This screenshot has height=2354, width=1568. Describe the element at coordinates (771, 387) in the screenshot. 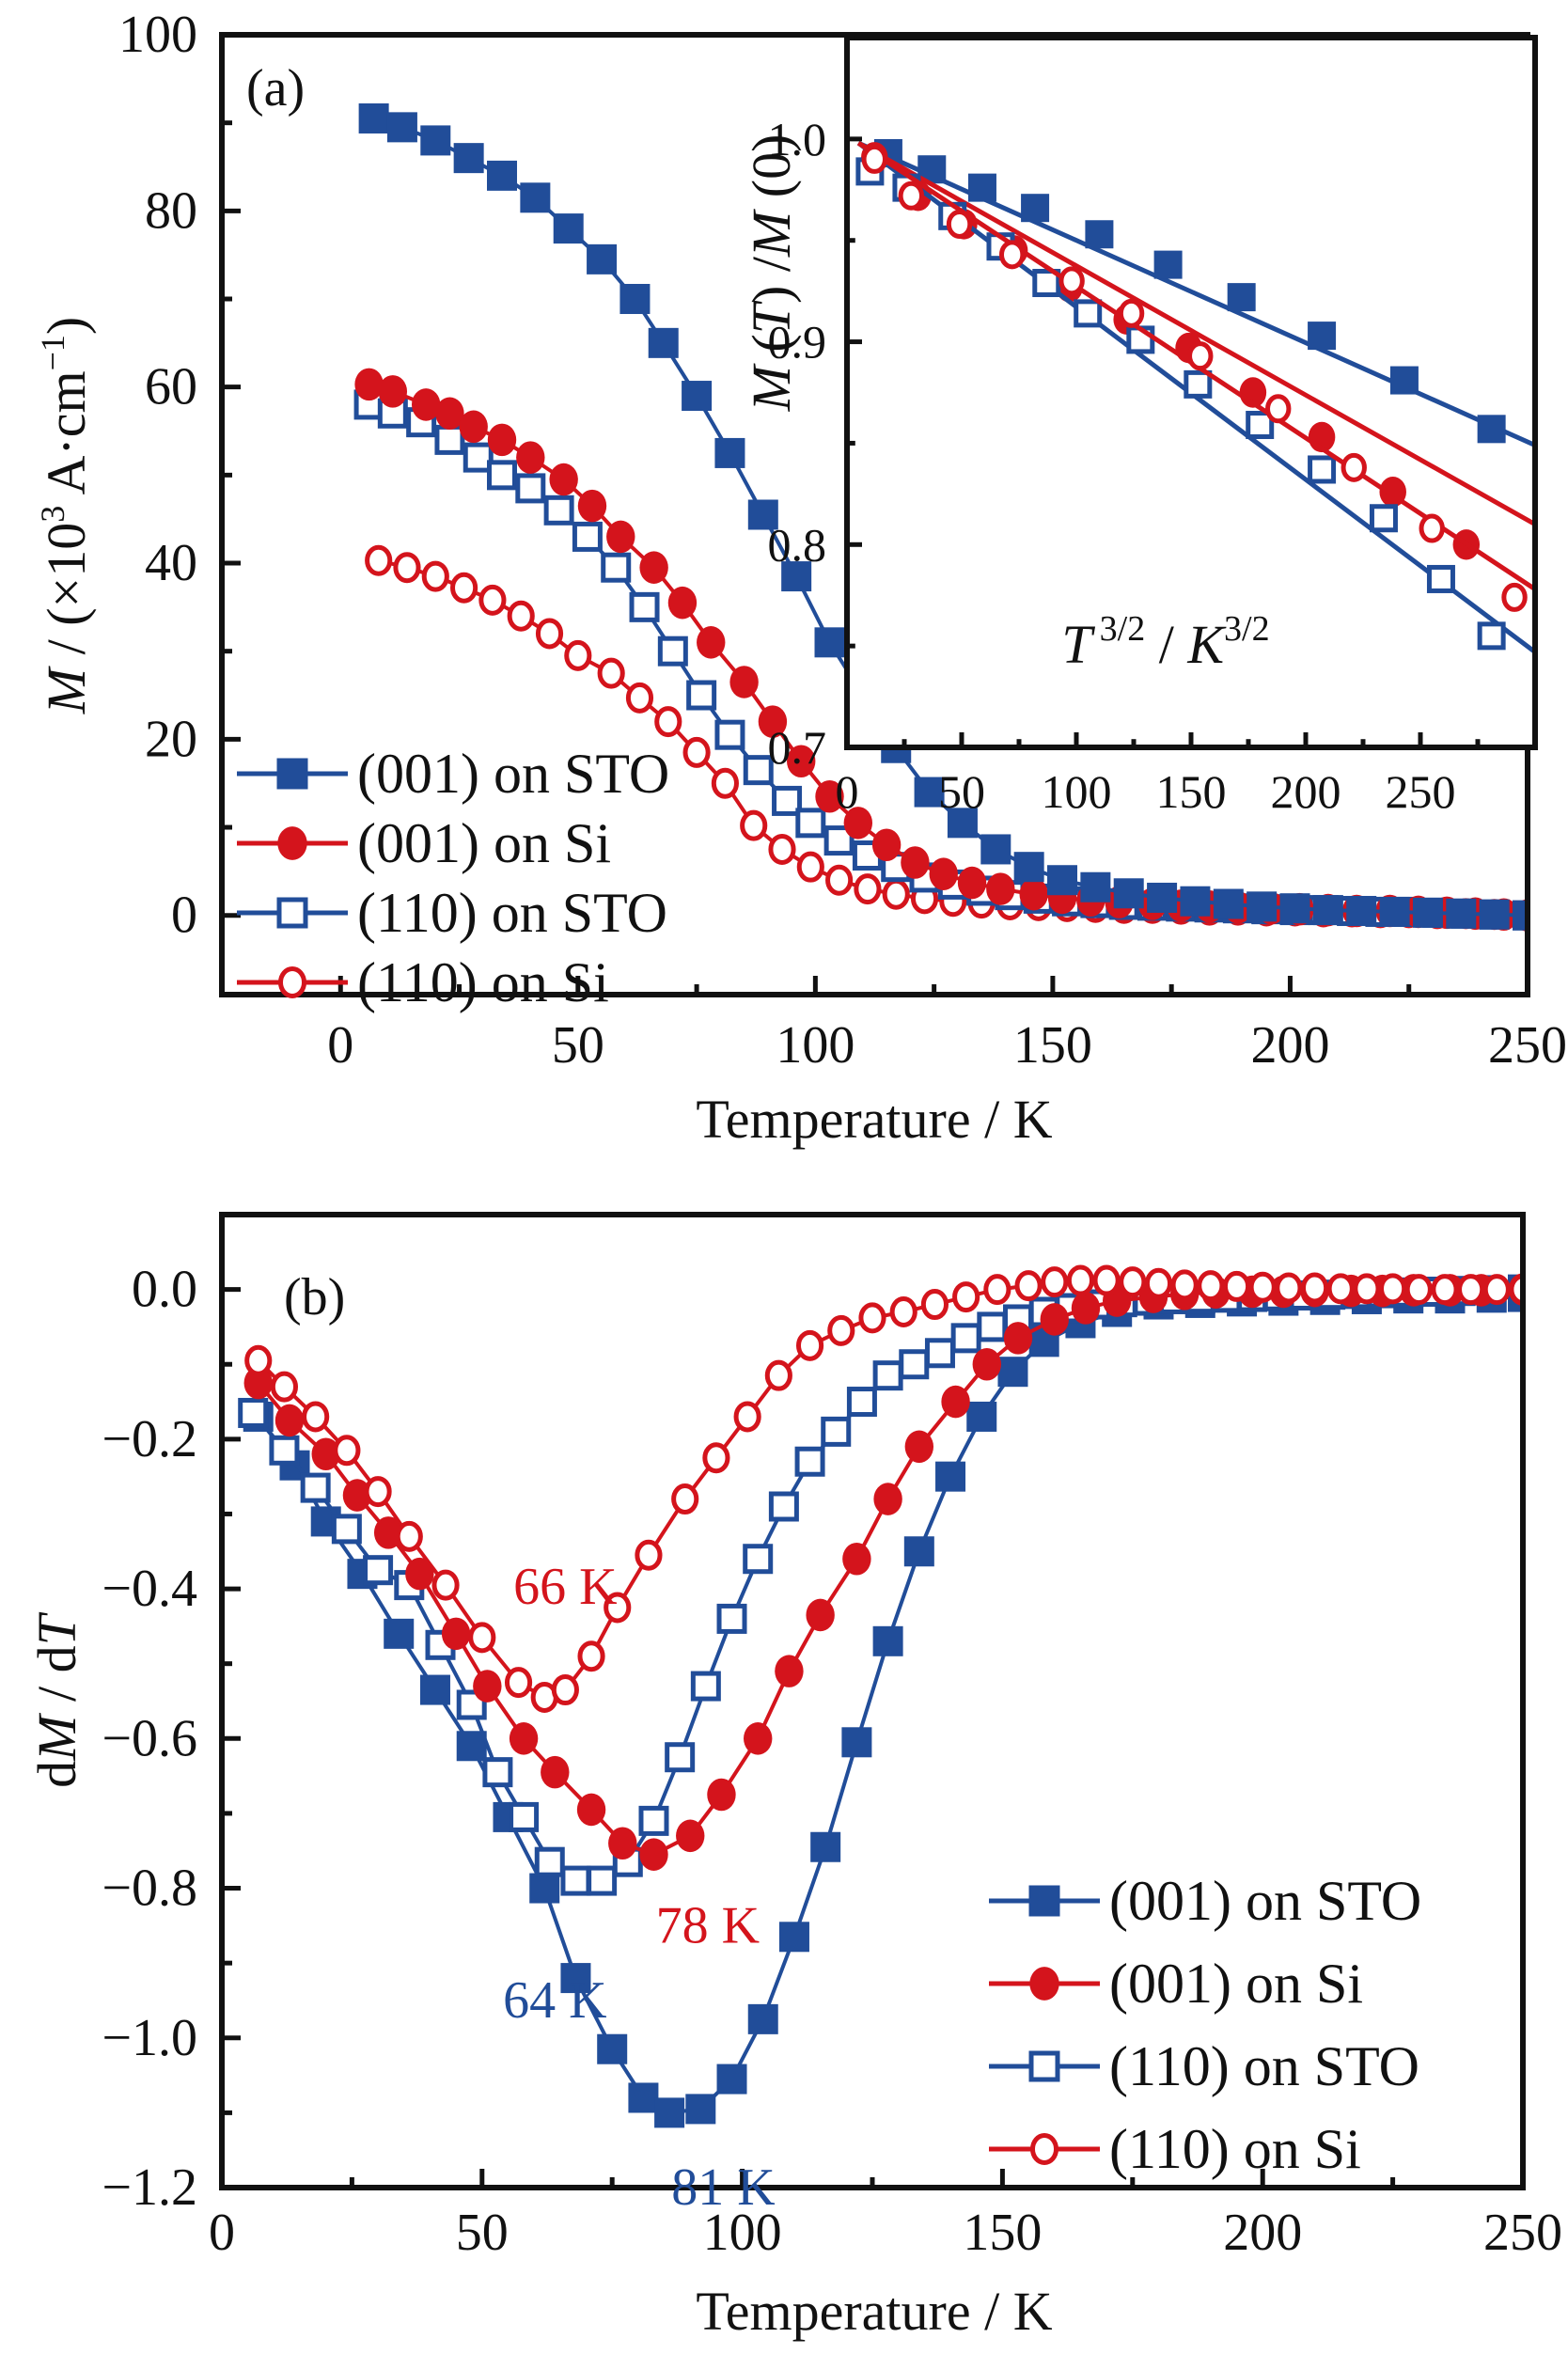

I see `inset-ylabel-m1: M` at that location.